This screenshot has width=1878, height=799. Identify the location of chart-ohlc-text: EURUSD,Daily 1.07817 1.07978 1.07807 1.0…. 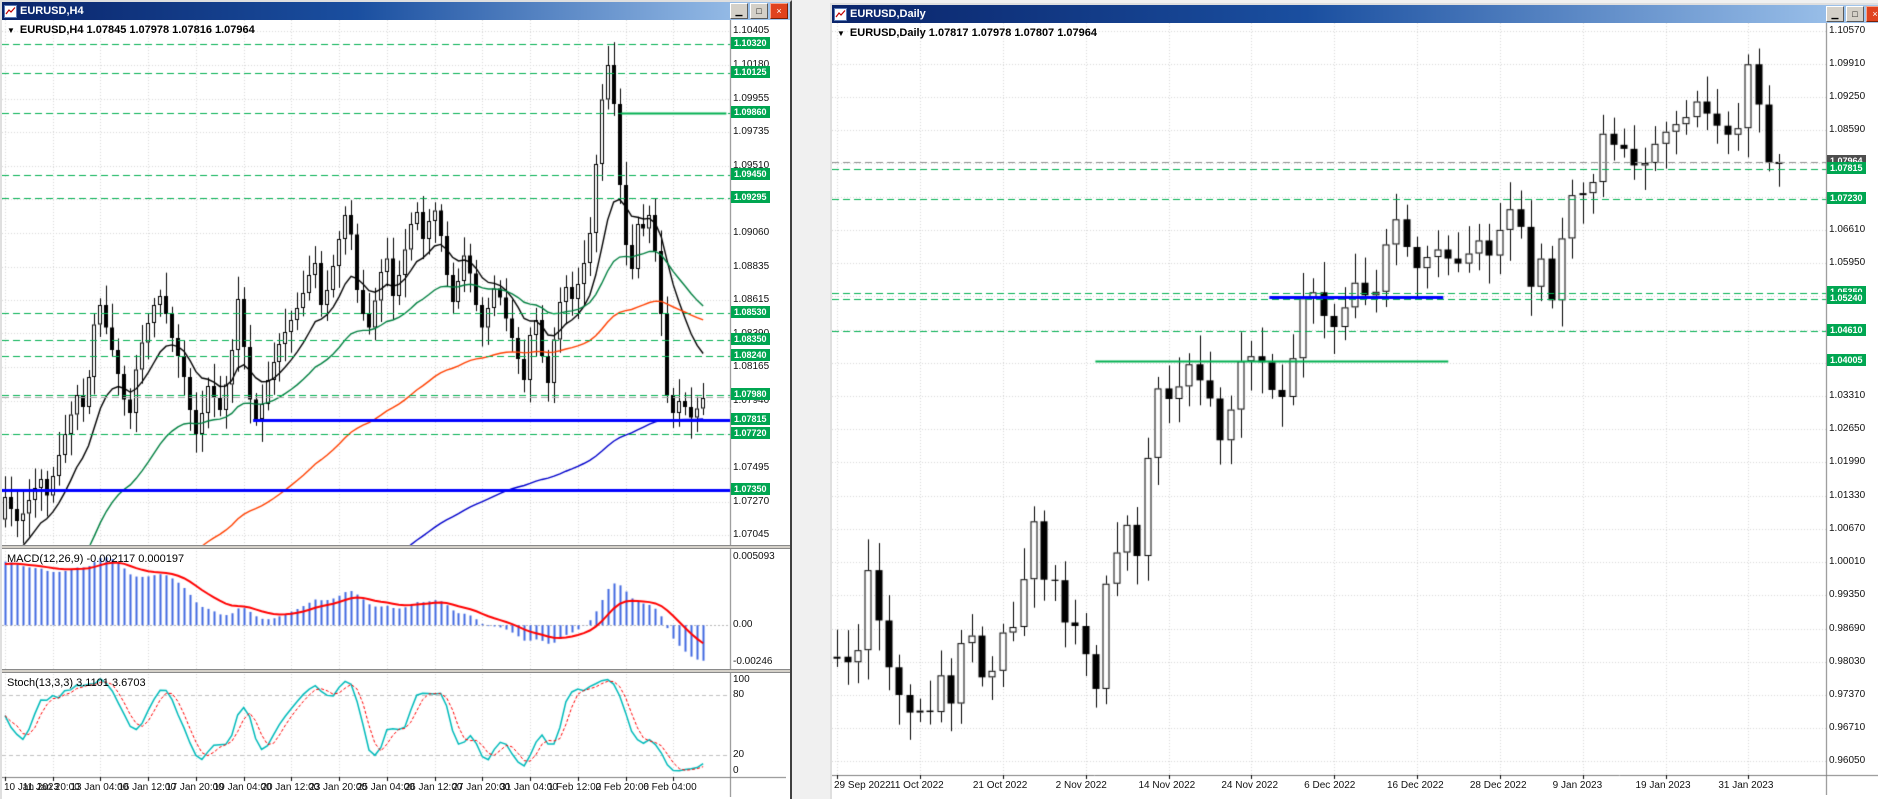
(973, 33).